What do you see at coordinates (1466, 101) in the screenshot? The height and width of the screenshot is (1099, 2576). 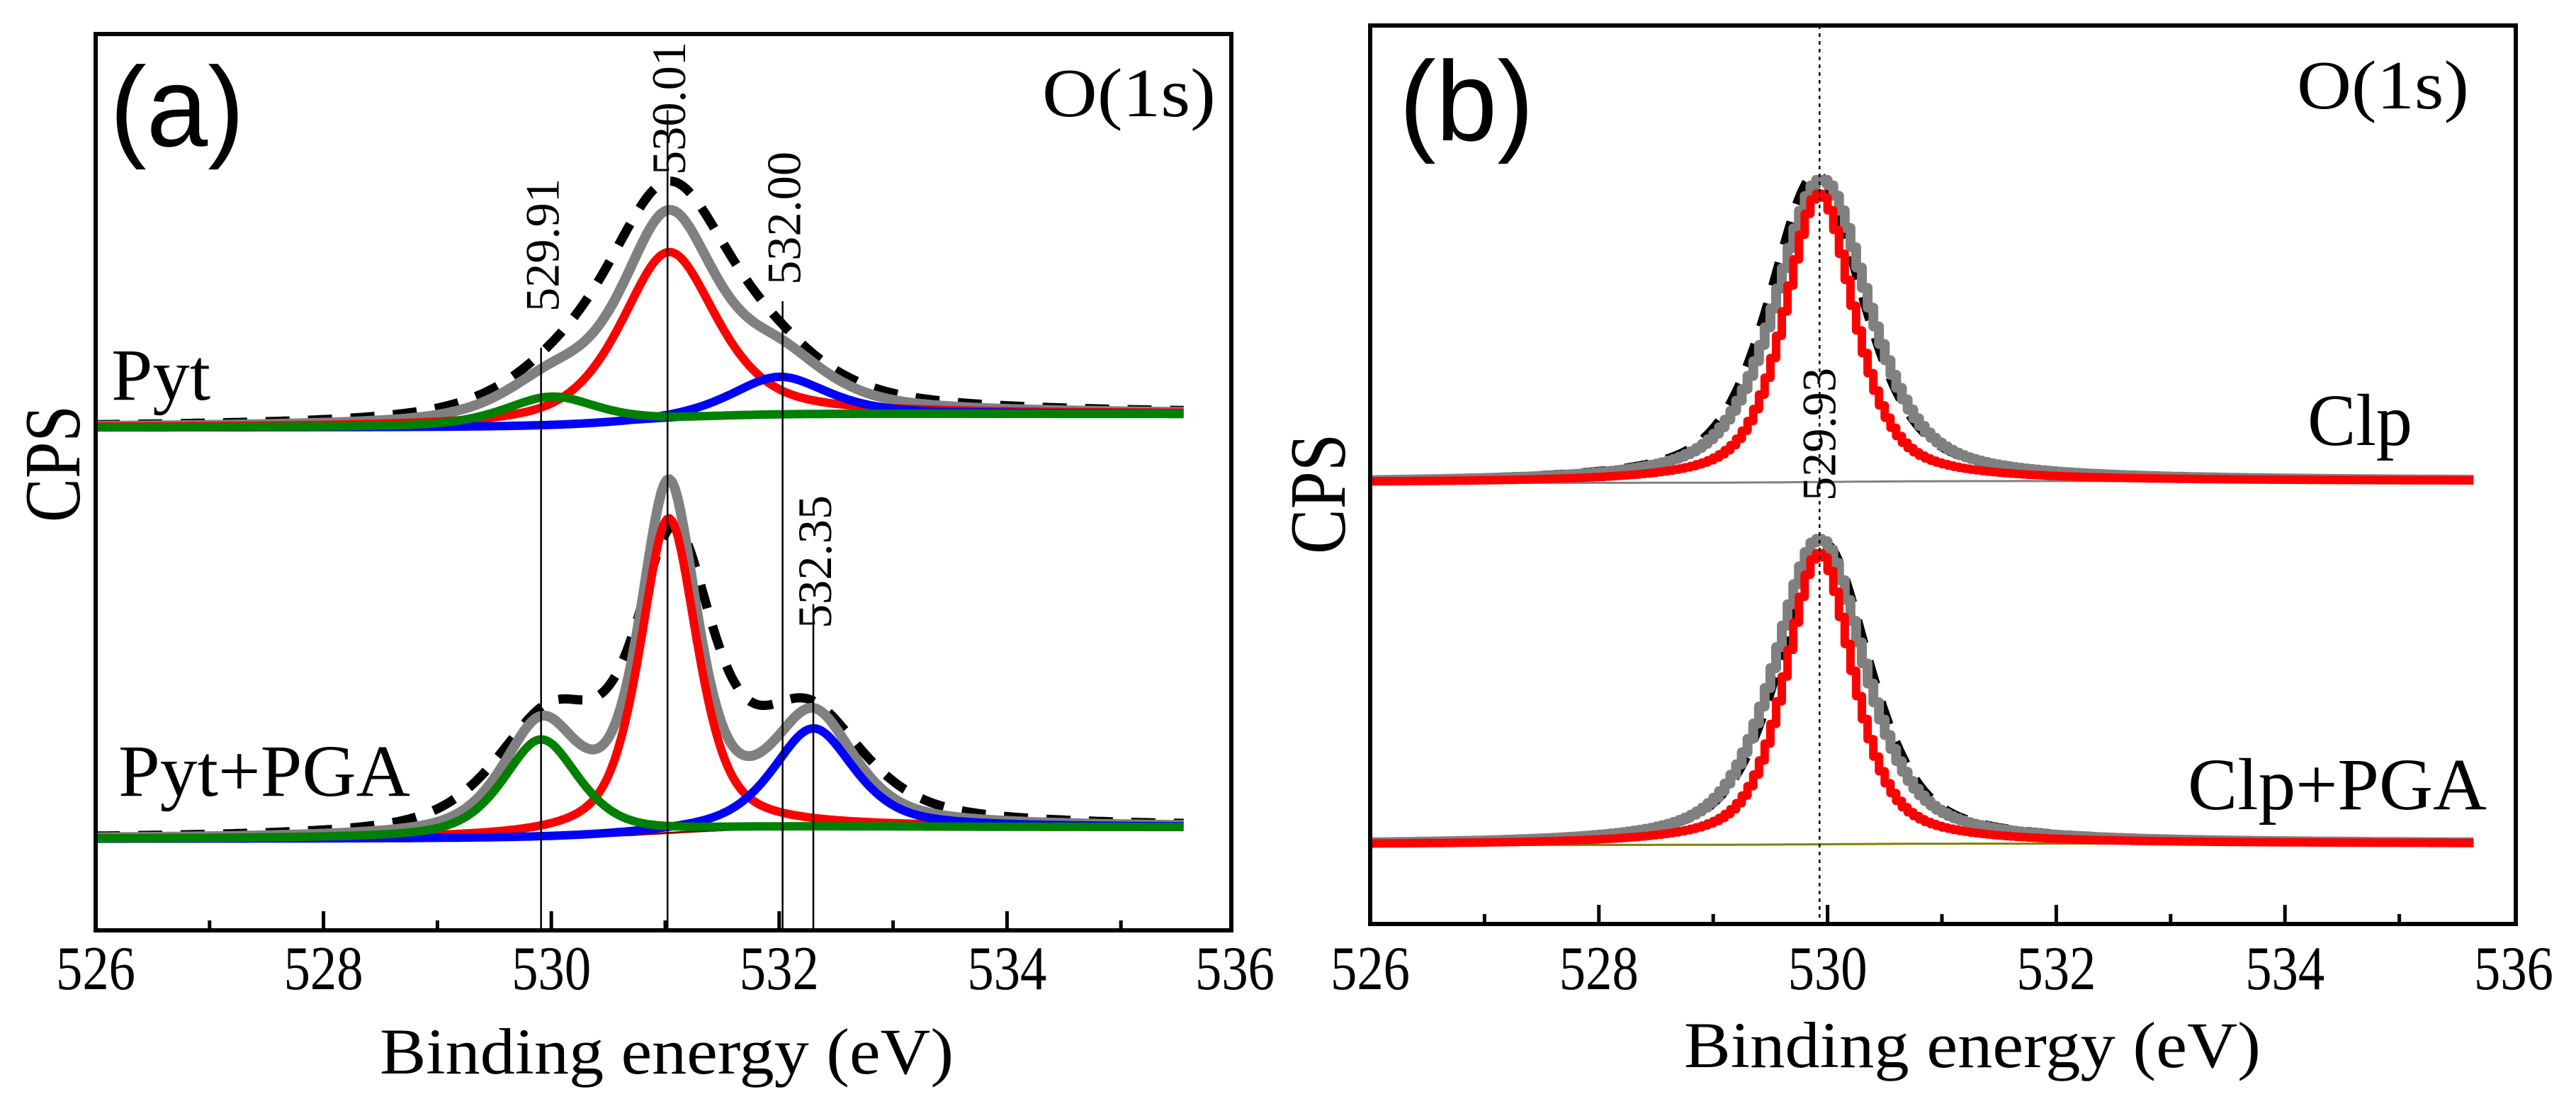 I see `panel-b-label: (b)` at bounding box center [1466, 101].